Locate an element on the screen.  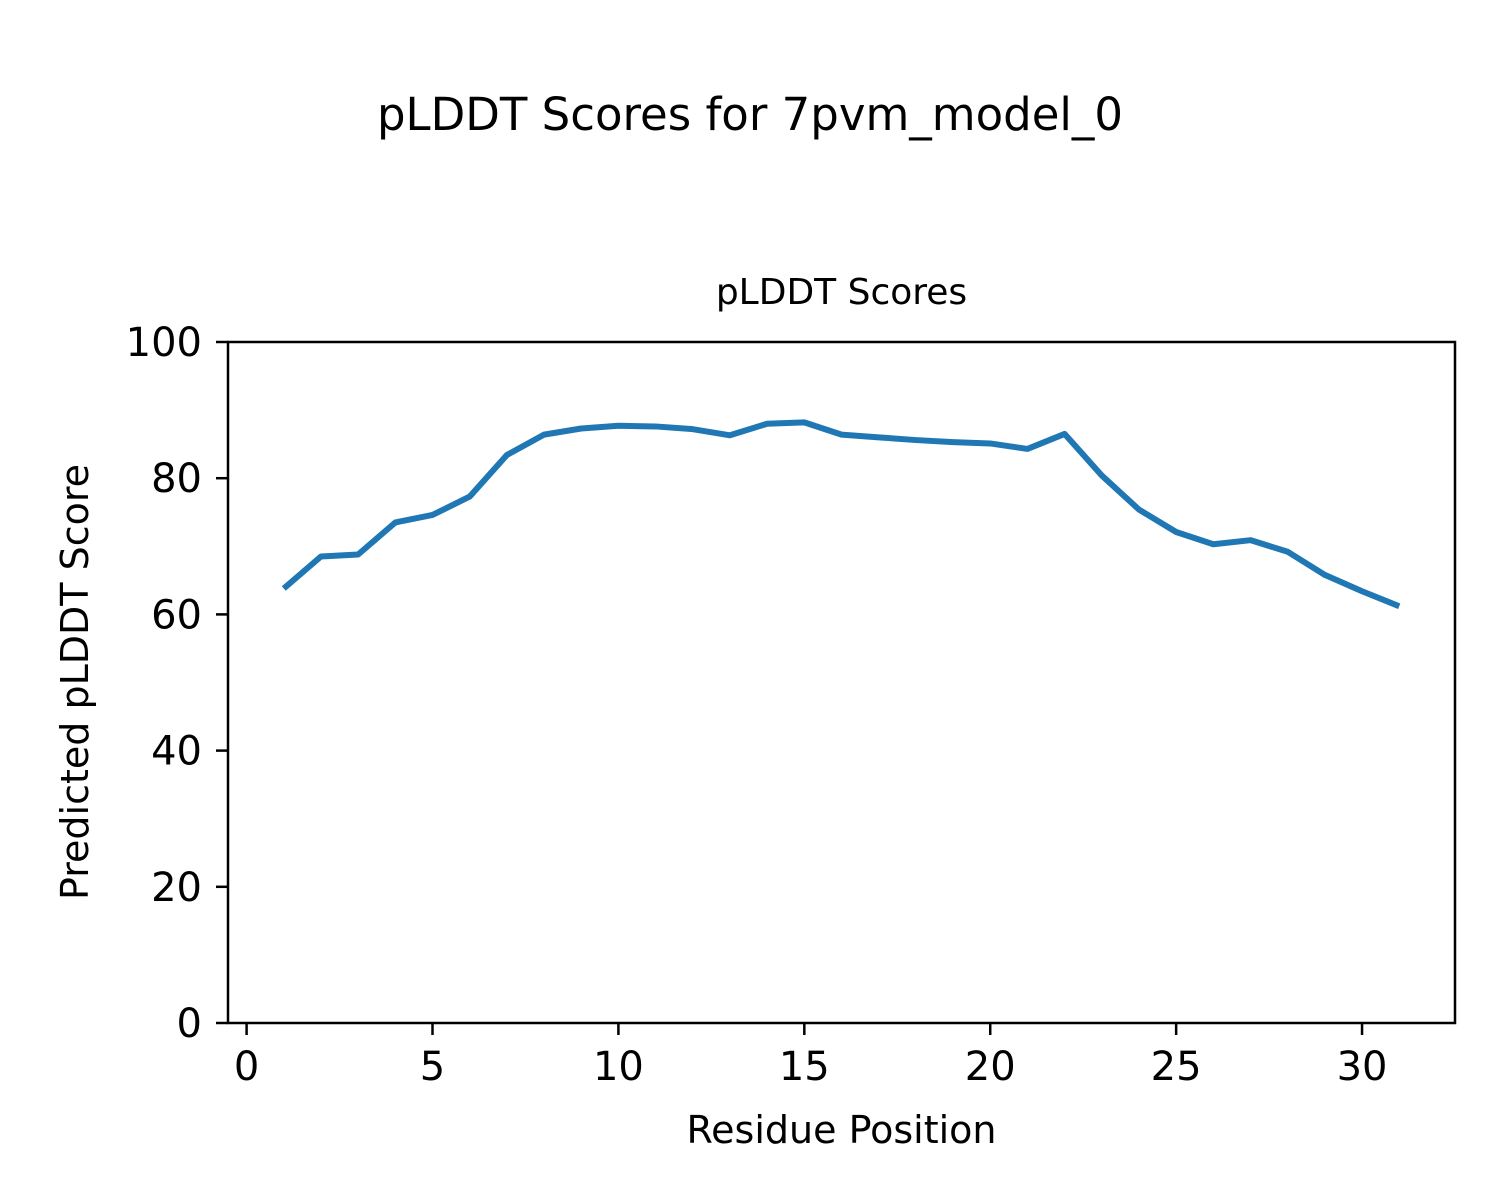
x-tick-label: 0 is located at coordinates (246, 1067).